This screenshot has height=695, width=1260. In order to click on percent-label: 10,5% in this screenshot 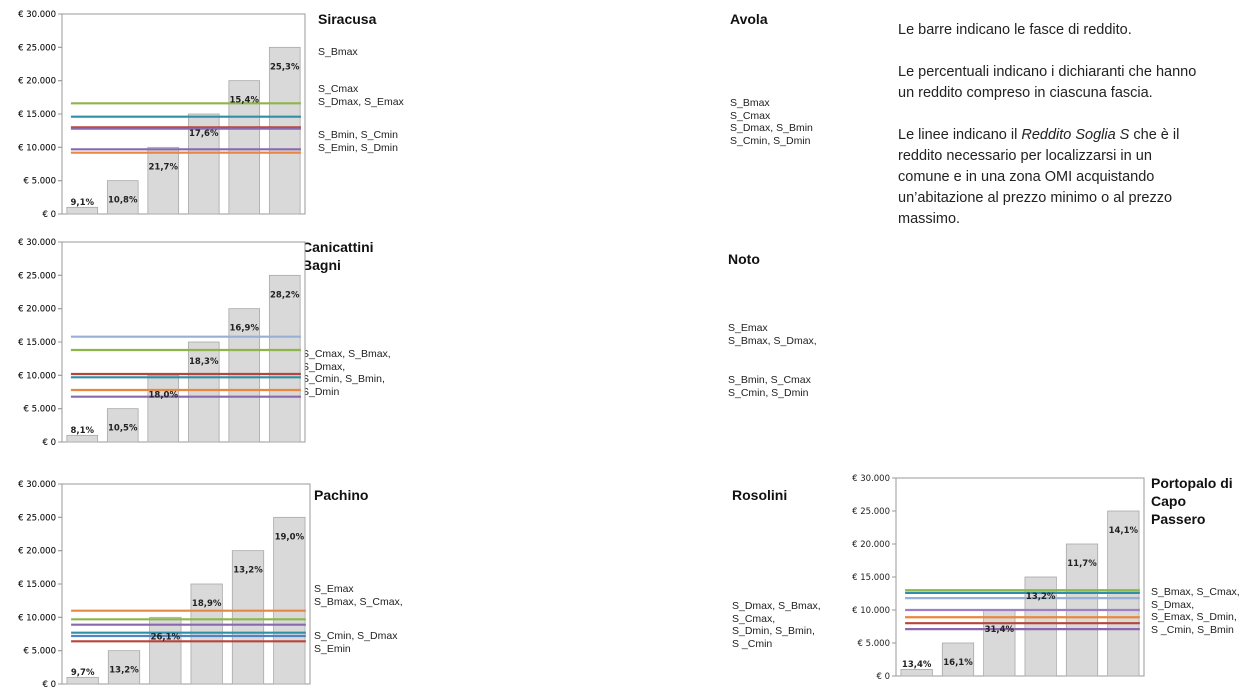, I will do `click(123, 429)`.